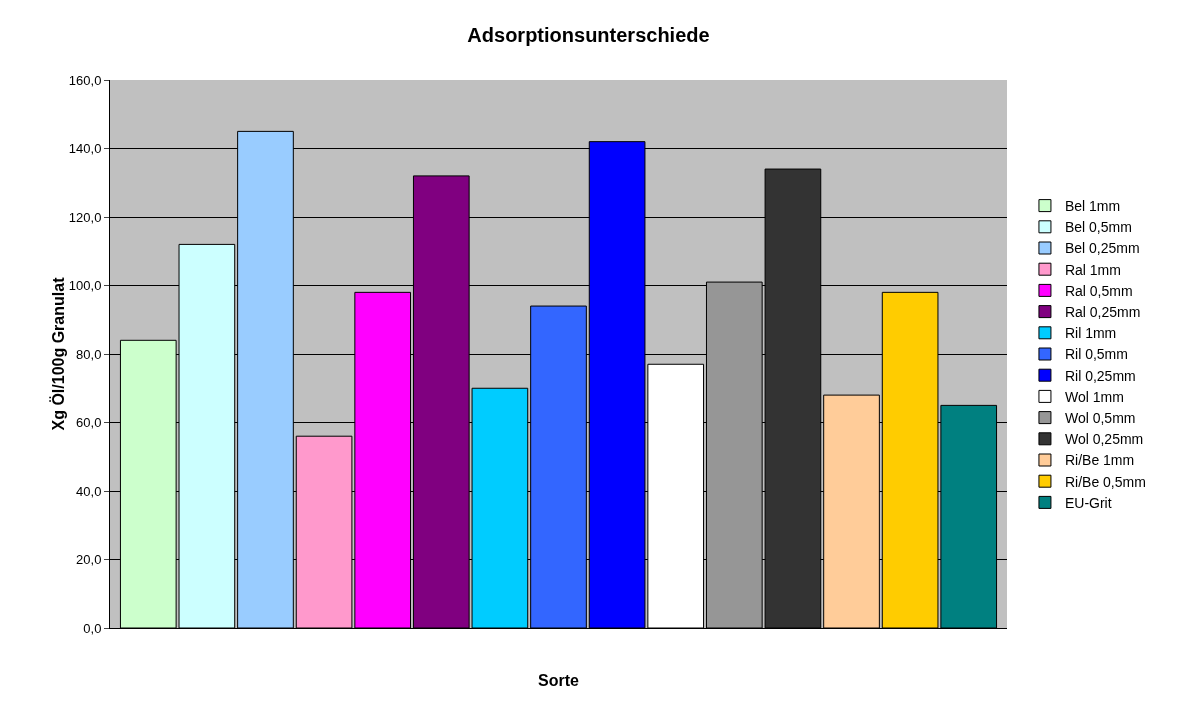  I want to click on legend-label: Wol 0,5mm, so click(1100, 418).